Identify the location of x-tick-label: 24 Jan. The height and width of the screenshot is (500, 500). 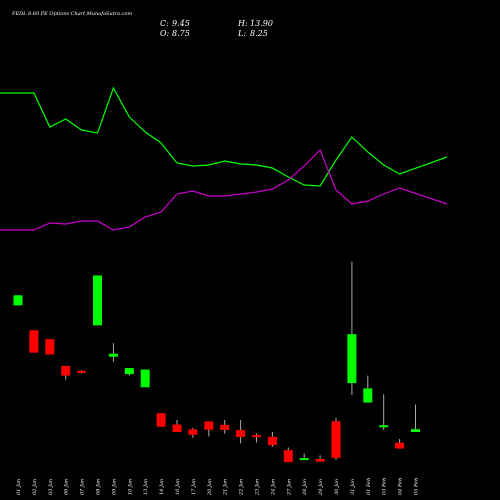
(273, 487).